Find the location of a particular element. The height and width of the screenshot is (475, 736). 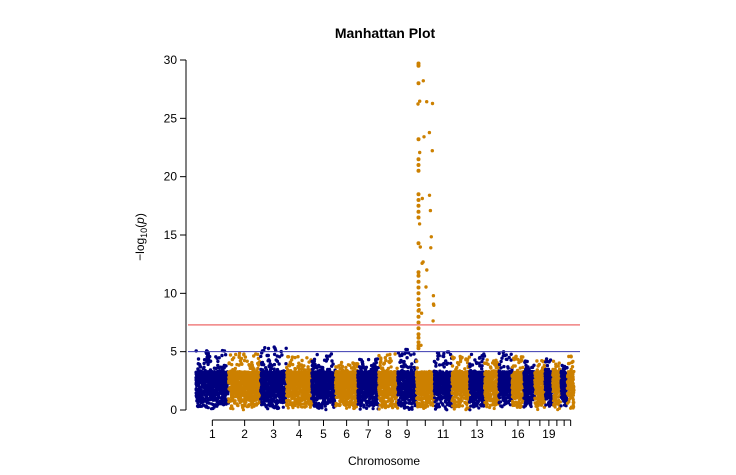

chromosome-4-points is located at coordinates (299, 382).